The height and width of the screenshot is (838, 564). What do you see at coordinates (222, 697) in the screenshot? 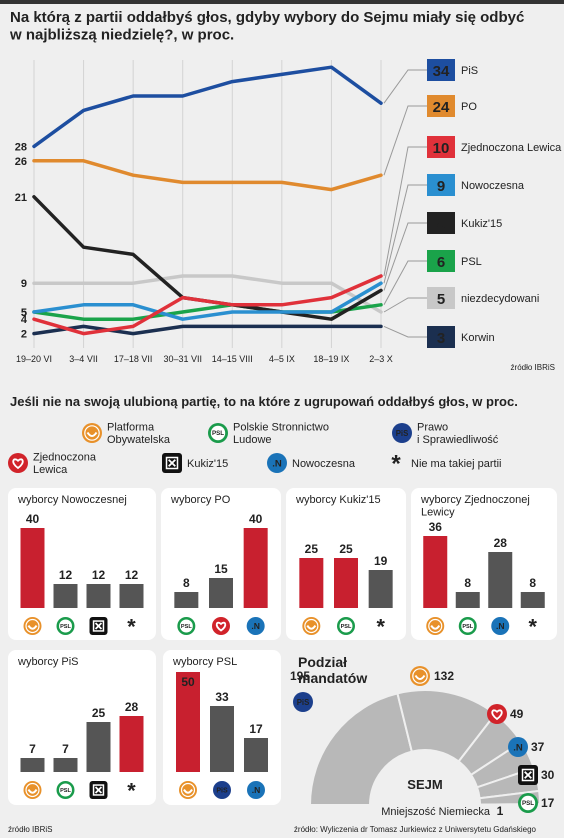
I see `value-label: 33` at bounding box center [222, 697].